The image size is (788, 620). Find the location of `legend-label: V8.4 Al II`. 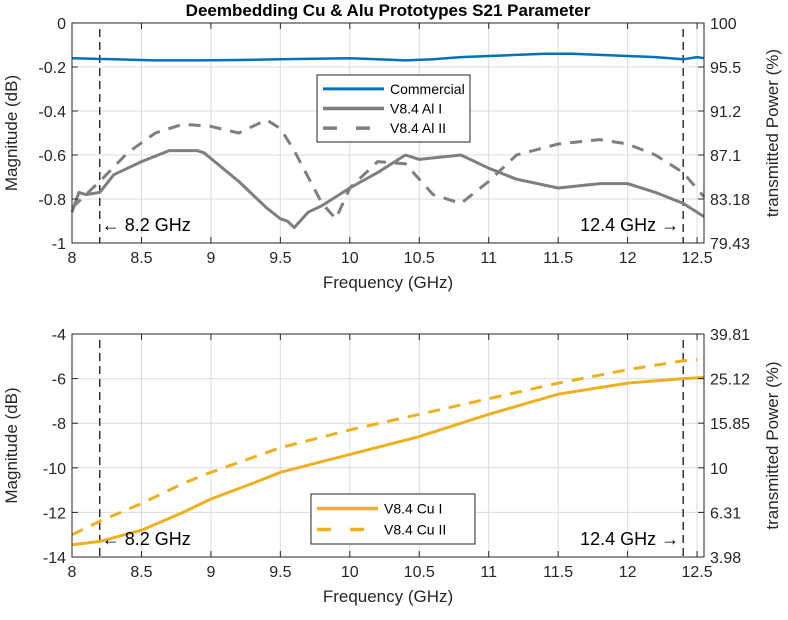

legend-label: V8.4 Al II is located at coordinates (418, 128).